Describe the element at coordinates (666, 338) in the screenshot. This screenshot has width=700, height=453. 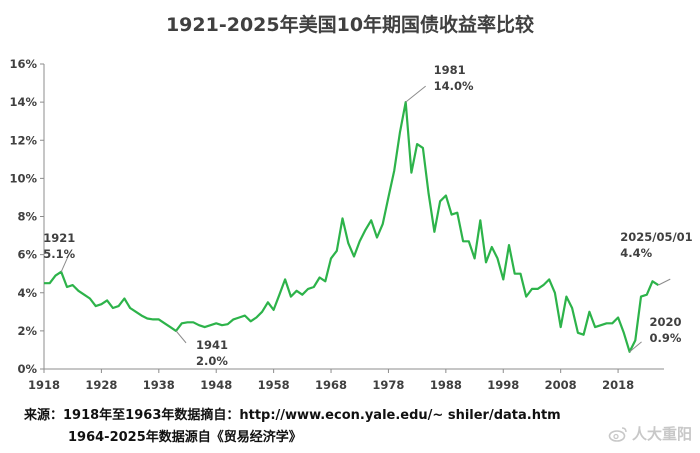
I see `annotation-value: 0.9%` at that location.